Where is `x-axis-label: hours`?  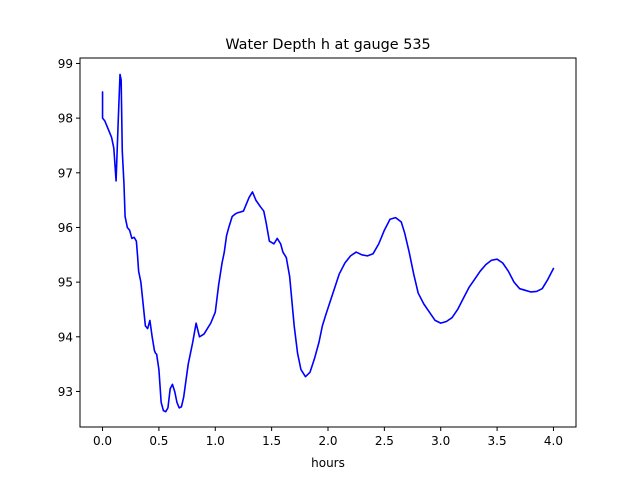 x-axis-label: hours is located at coordinates (328, 463).